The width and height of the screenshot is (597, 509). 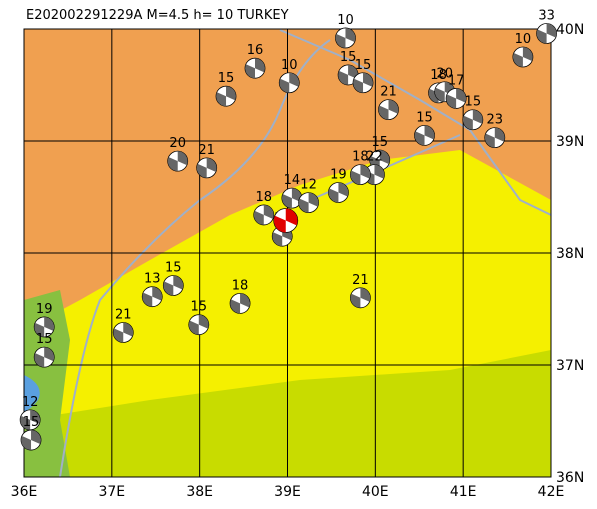 I want to click on x-tick-label: 42E, so click(x=551, y=492).